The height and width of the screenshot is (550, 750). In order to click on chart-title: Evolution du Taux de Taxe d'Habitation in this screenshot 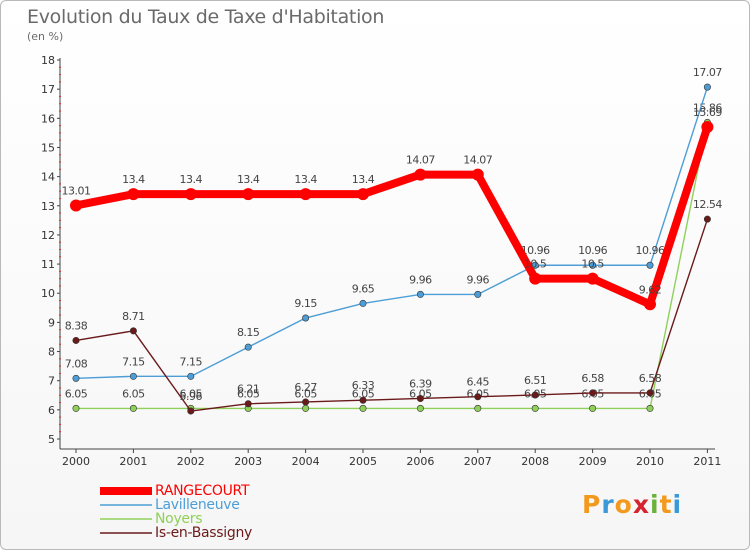, I will do `click(206, 17)`.